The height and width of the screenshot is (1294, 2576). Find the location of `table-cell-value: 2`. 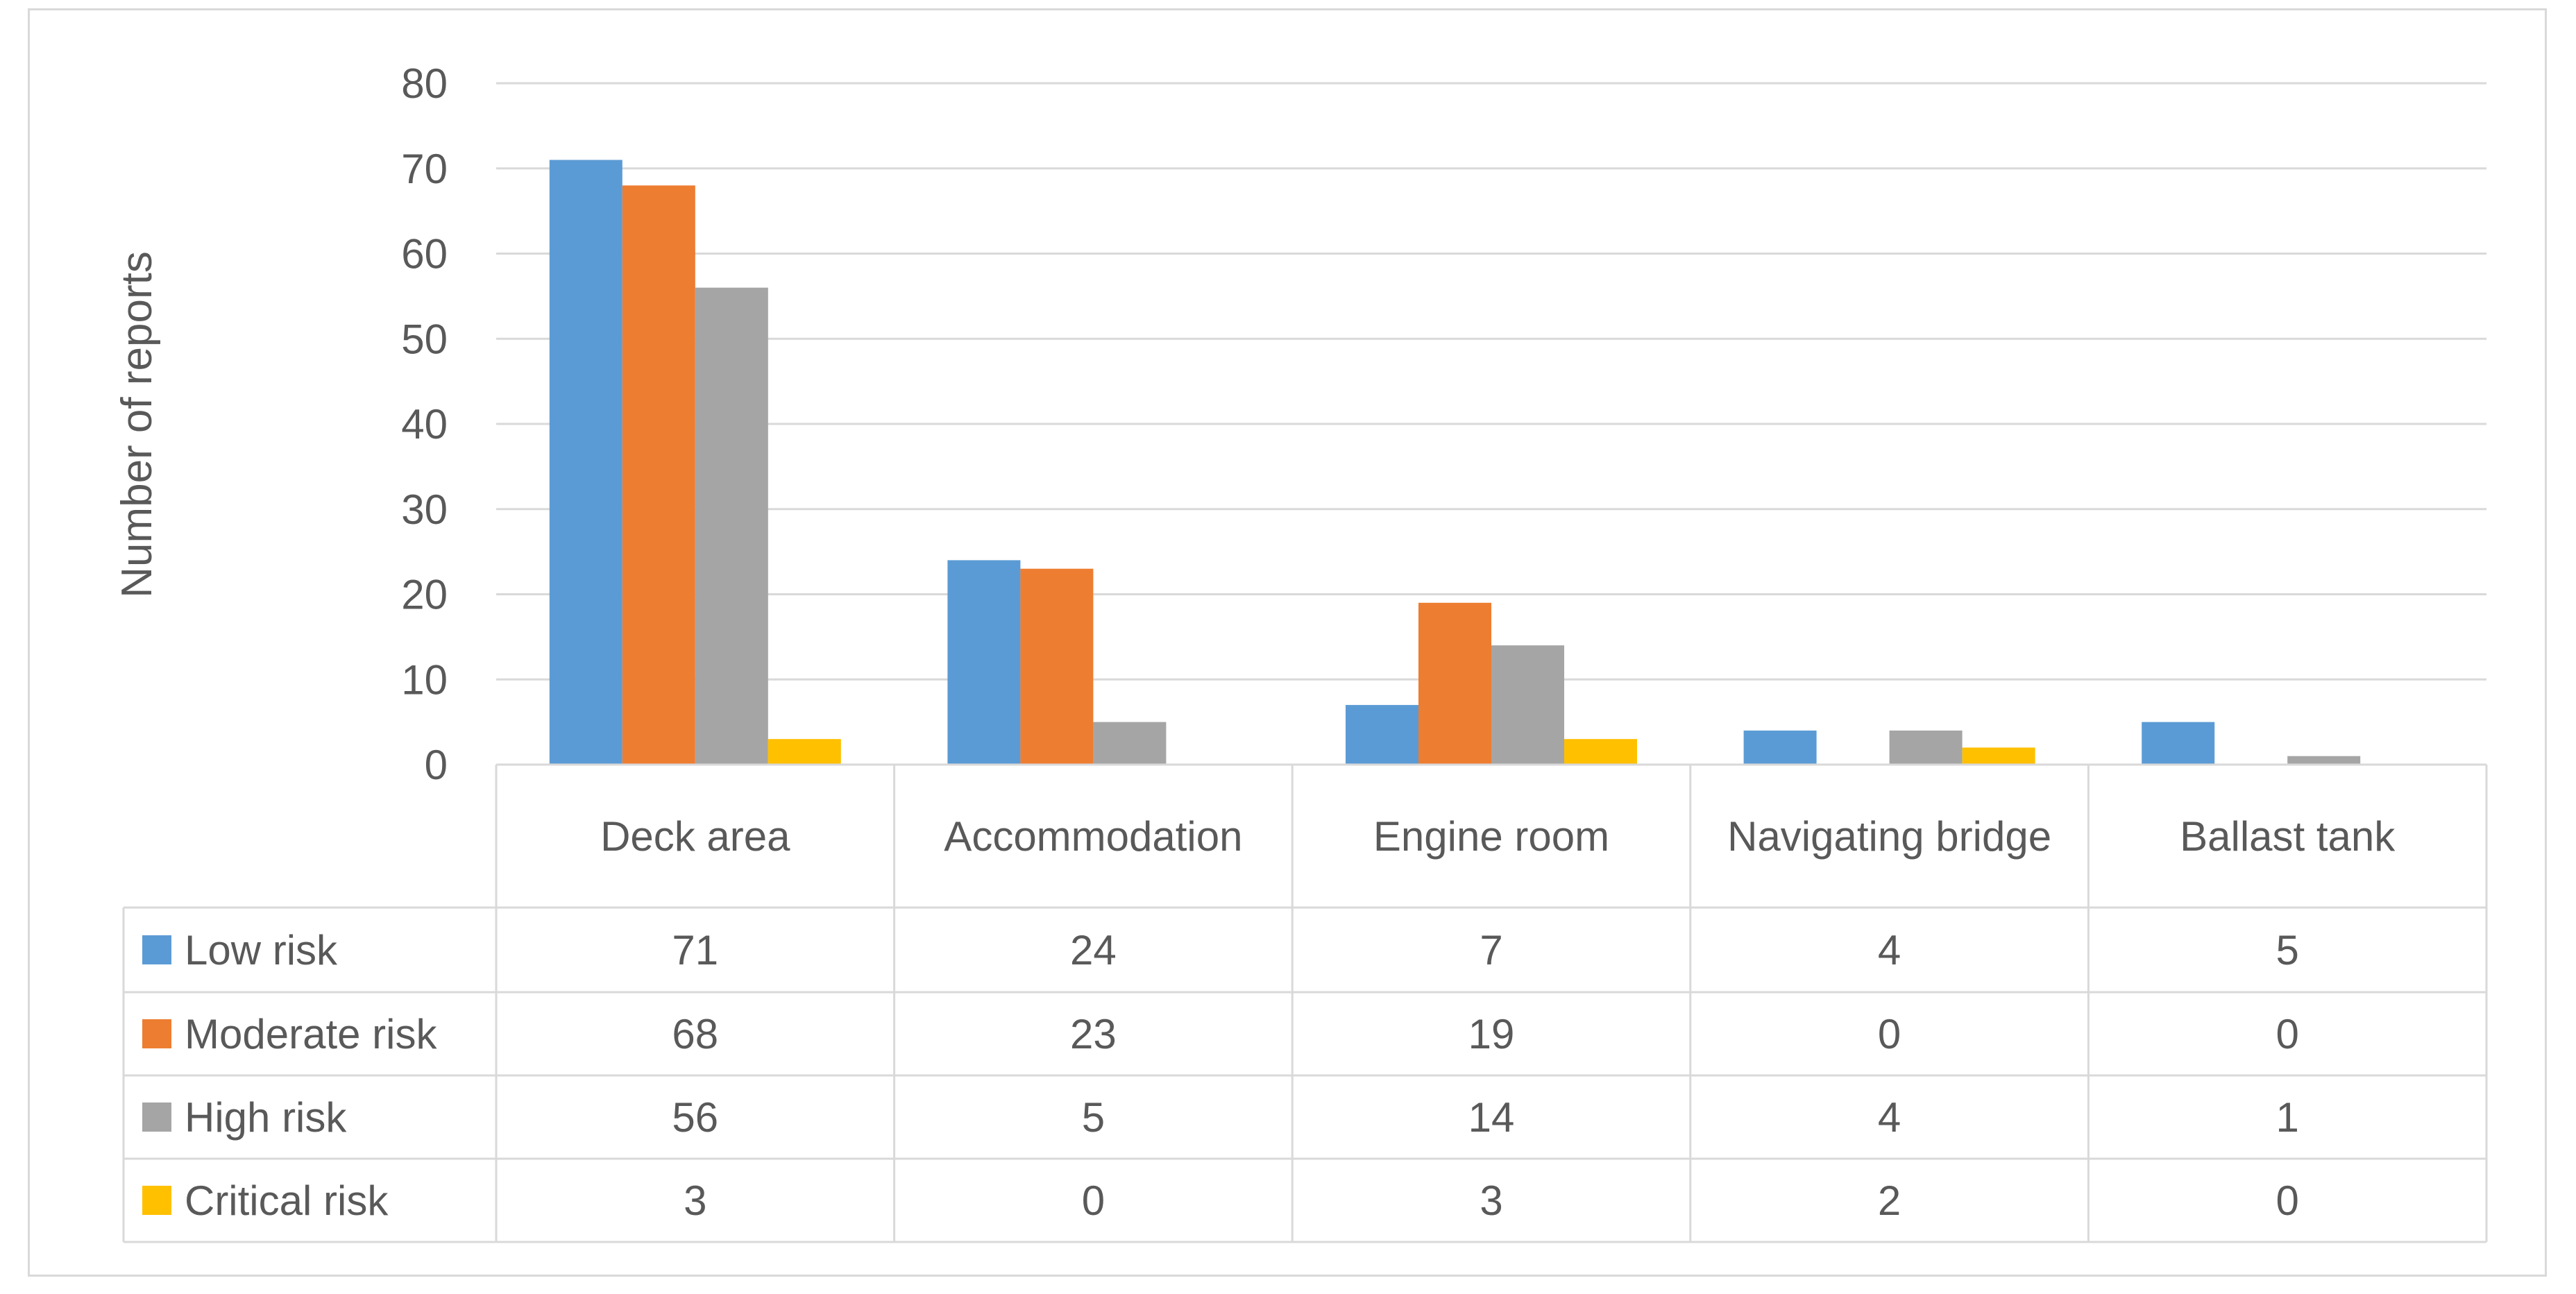

table-cell-value: 2 is located at coordinates (1889, 1200).